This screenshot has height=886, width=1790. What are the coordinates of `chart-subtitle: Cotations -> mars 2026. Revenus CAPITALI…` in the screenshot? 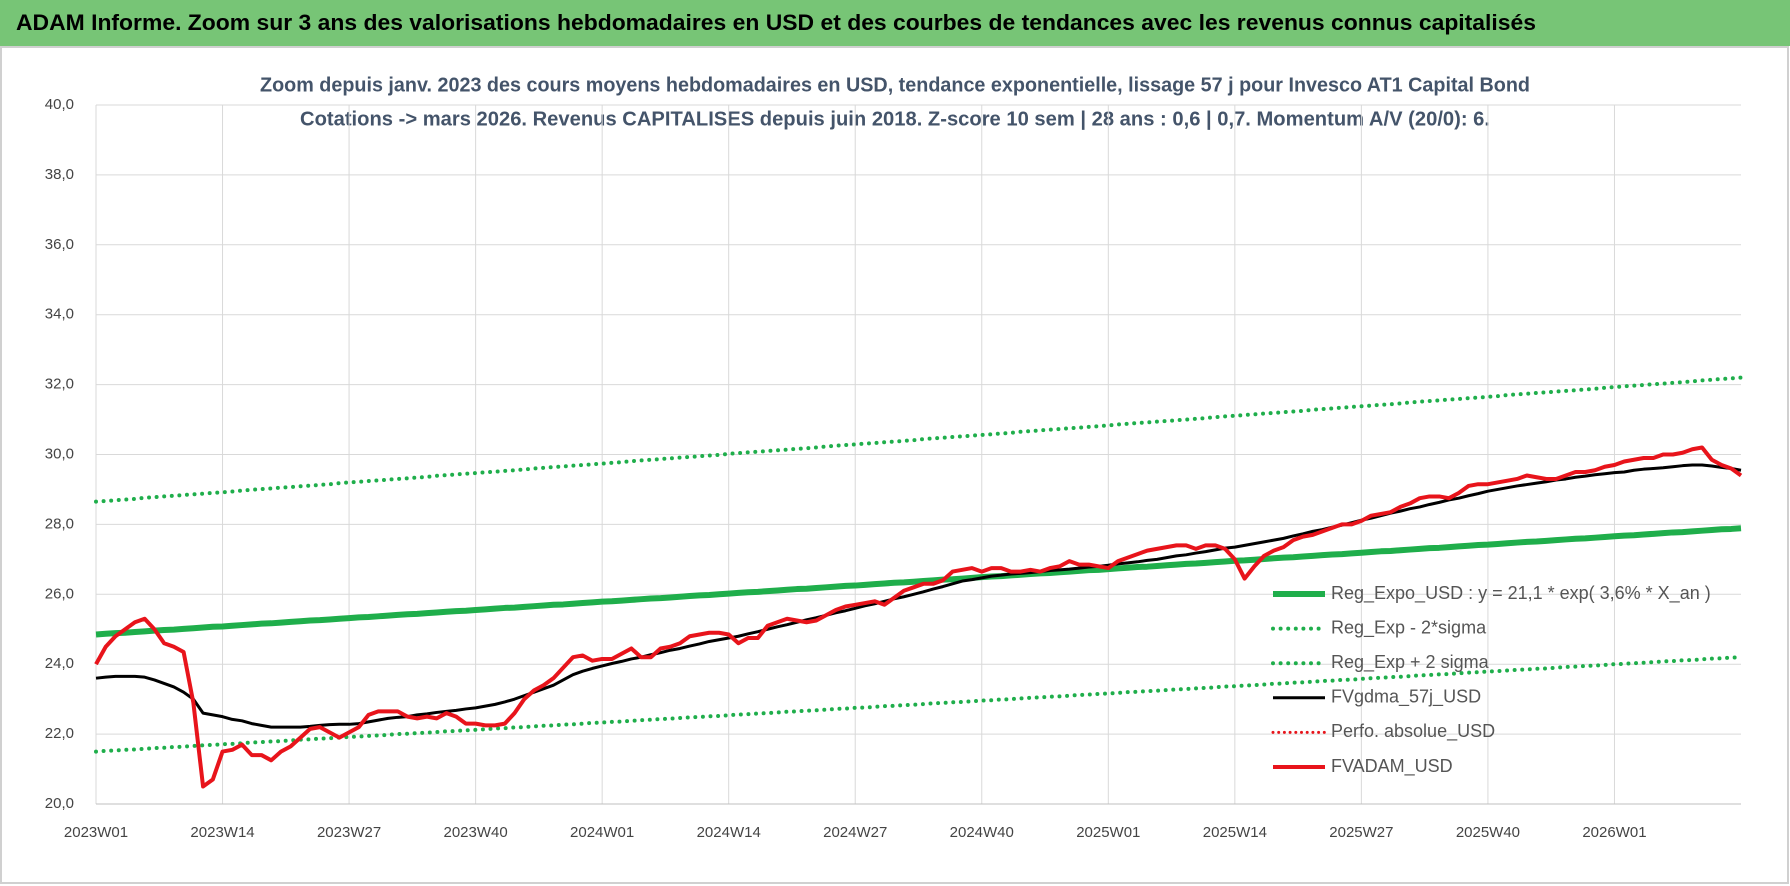 It's located at (895, 119).